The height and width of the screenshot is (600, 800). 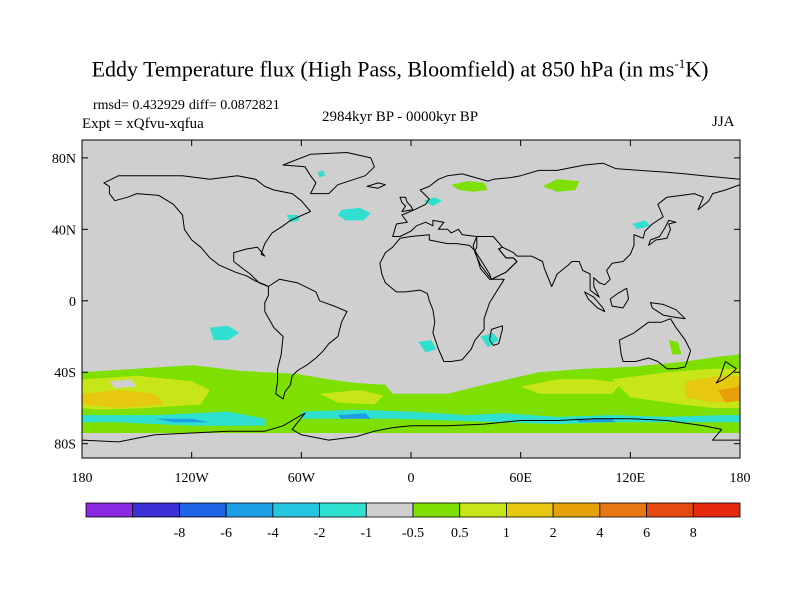 What do you see at coordinates (411, 478) in the screenshot?
I see `lon-label: 0` at bounding box center [411, 478].